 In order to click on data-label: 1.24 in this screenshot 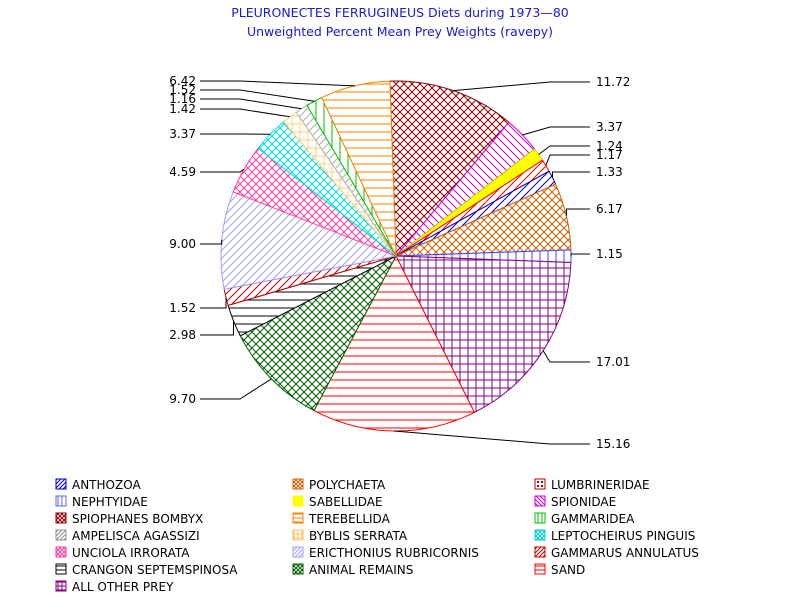, I will do `click(609, 146)`.